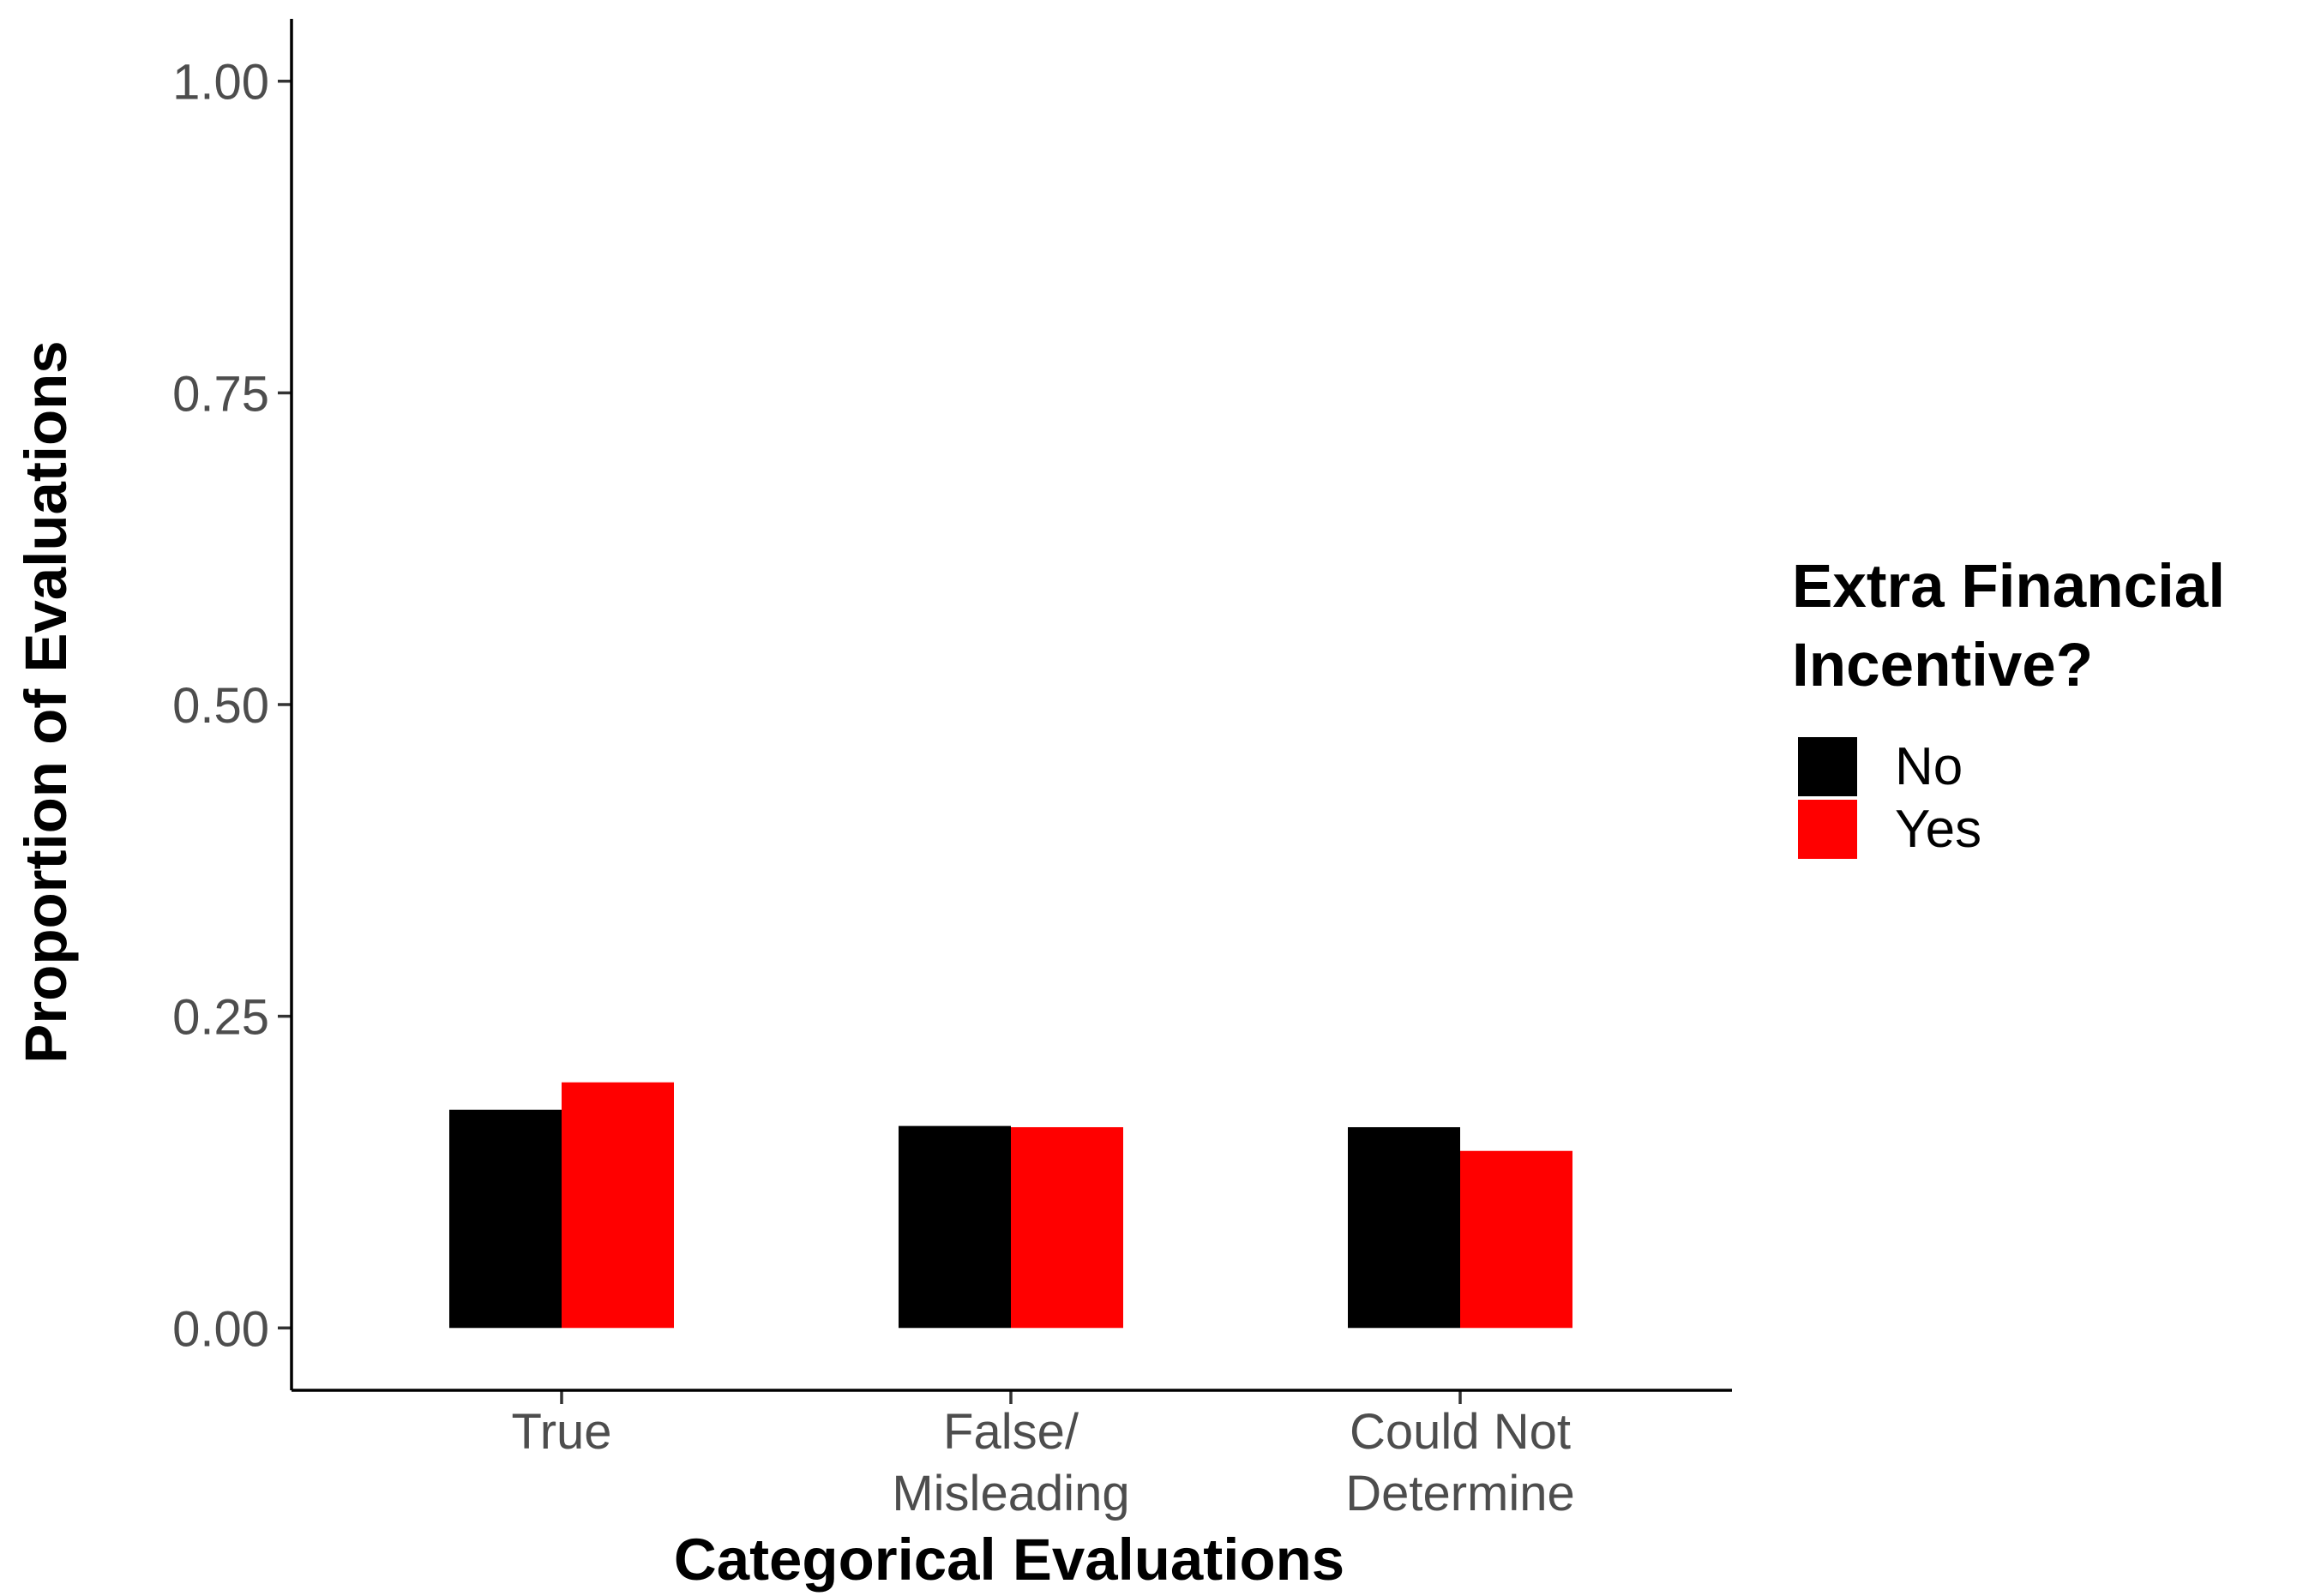 Image resolution: width=2315 pixels, height=1596 pixels. I want to click on legend-title-line: Incentive?, so click(1942, 665).